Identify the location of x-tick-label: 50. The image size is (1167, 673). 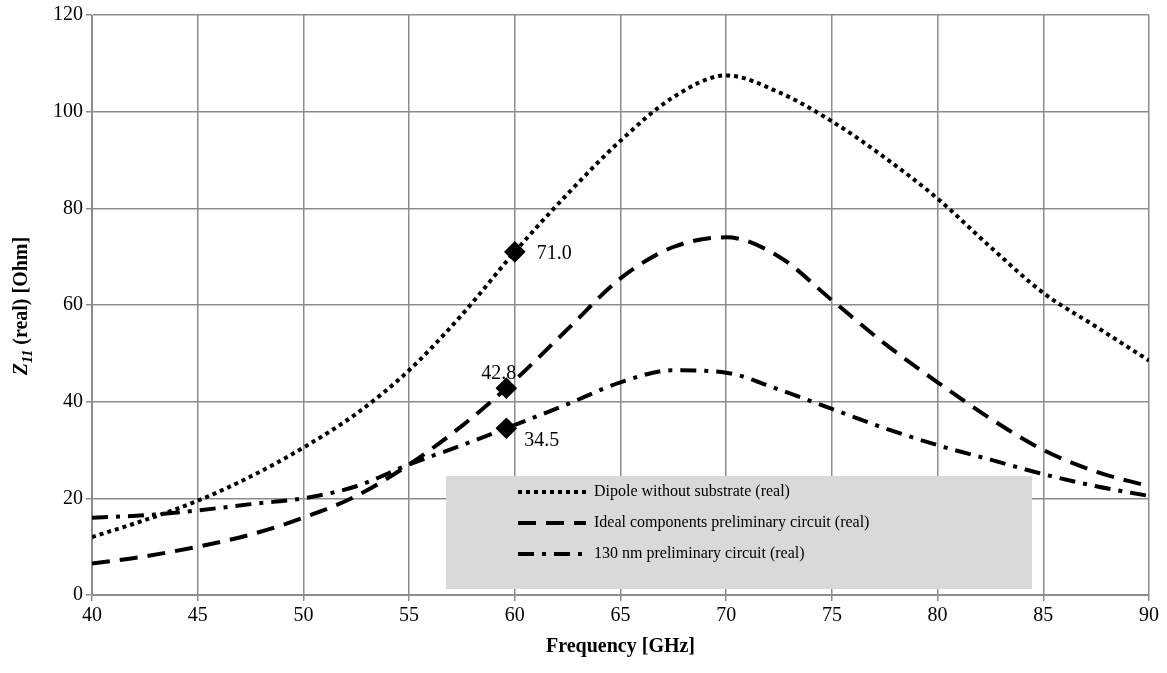
(303, 614).